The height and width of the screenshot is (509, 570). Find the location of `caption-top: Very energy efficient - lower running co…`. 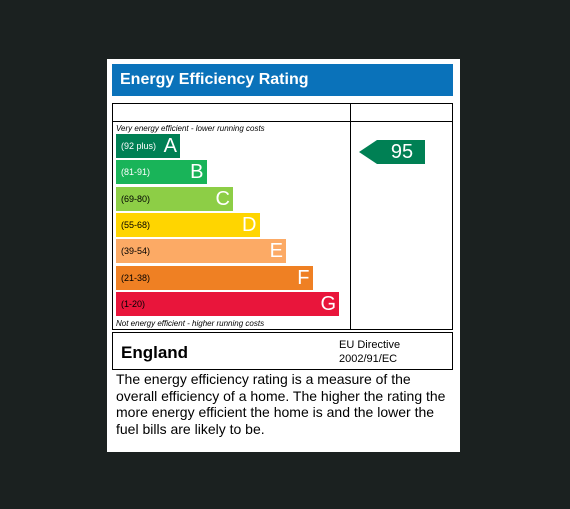

caption-top: Very energy efficient - lower running co… is located at coordinates (190, 128).